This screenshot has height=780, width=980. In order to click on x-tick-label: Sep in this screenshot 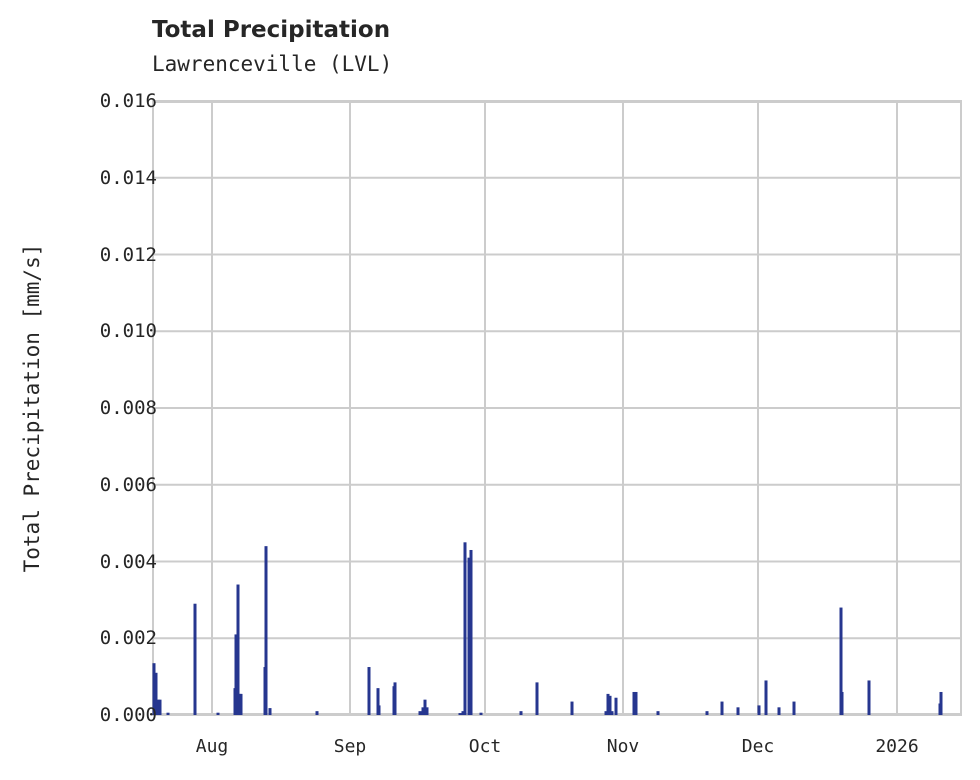, I will do `click(350, 746)`.